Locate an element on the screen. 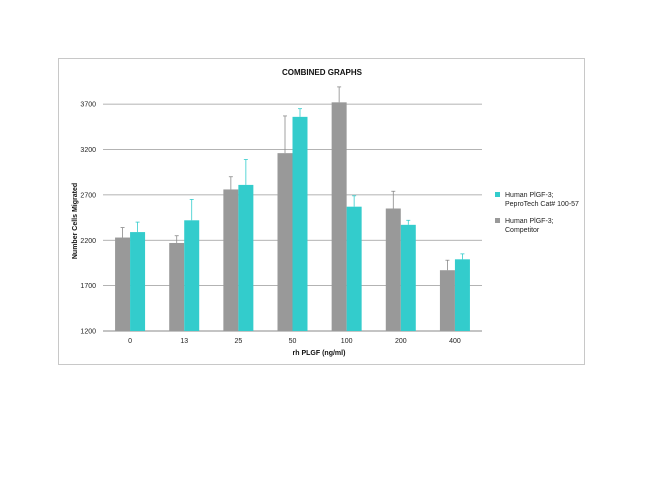 The image size is (650, 502). x-tick-label: 0 is located at coordinates (130, 341).